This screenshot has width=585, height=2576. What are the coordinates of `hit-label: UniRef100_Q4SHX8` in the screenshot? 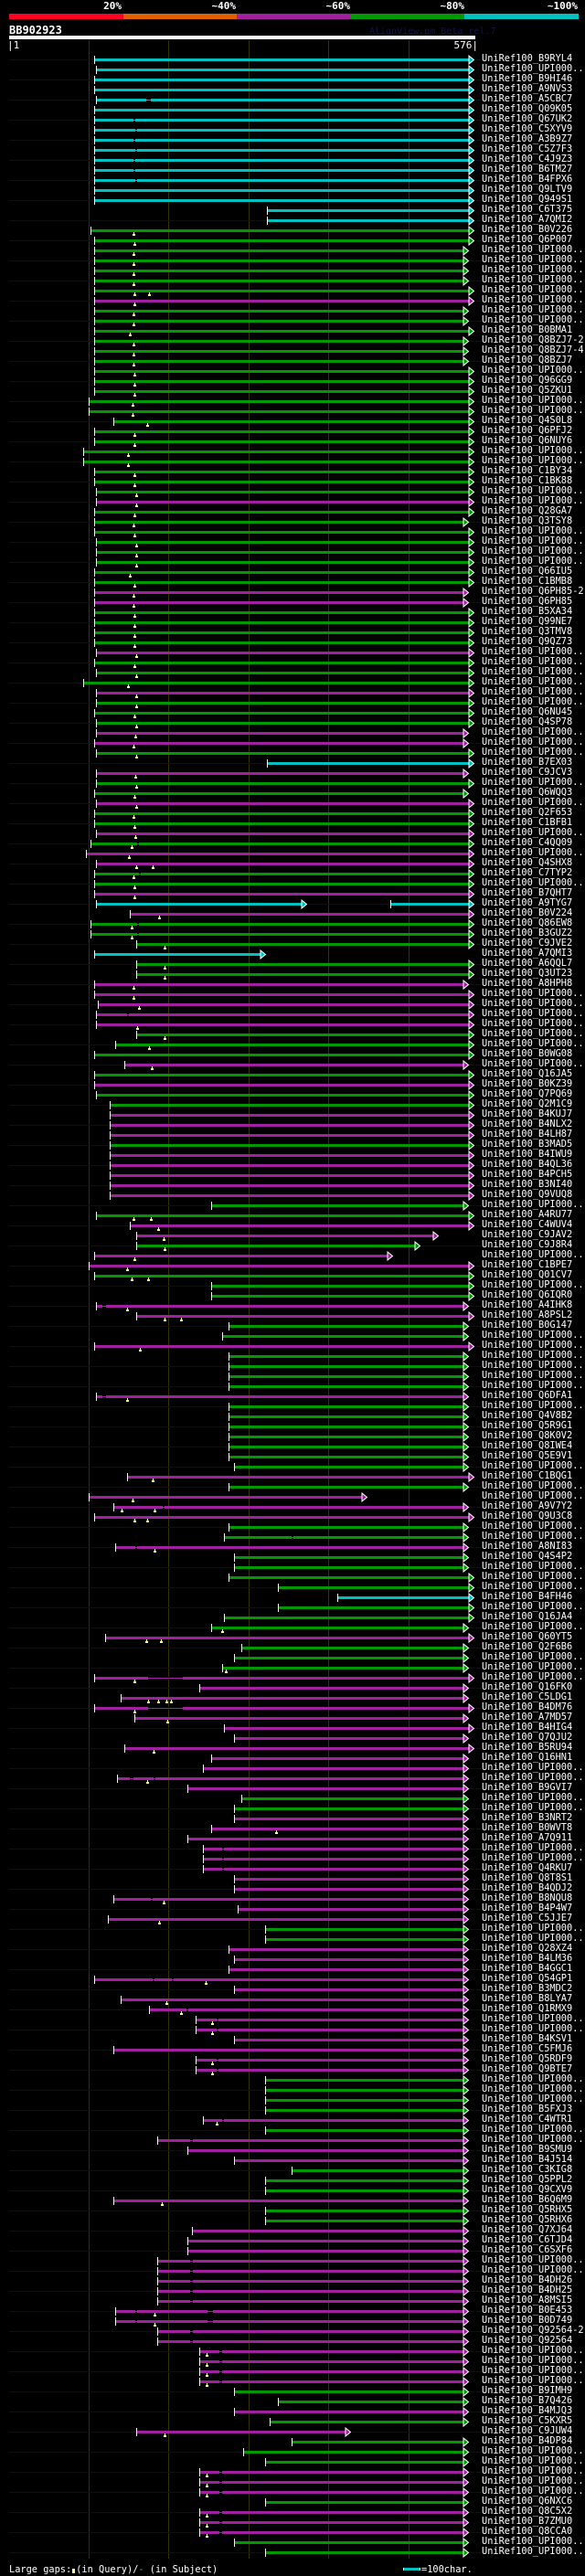 It's located at (528, 862).